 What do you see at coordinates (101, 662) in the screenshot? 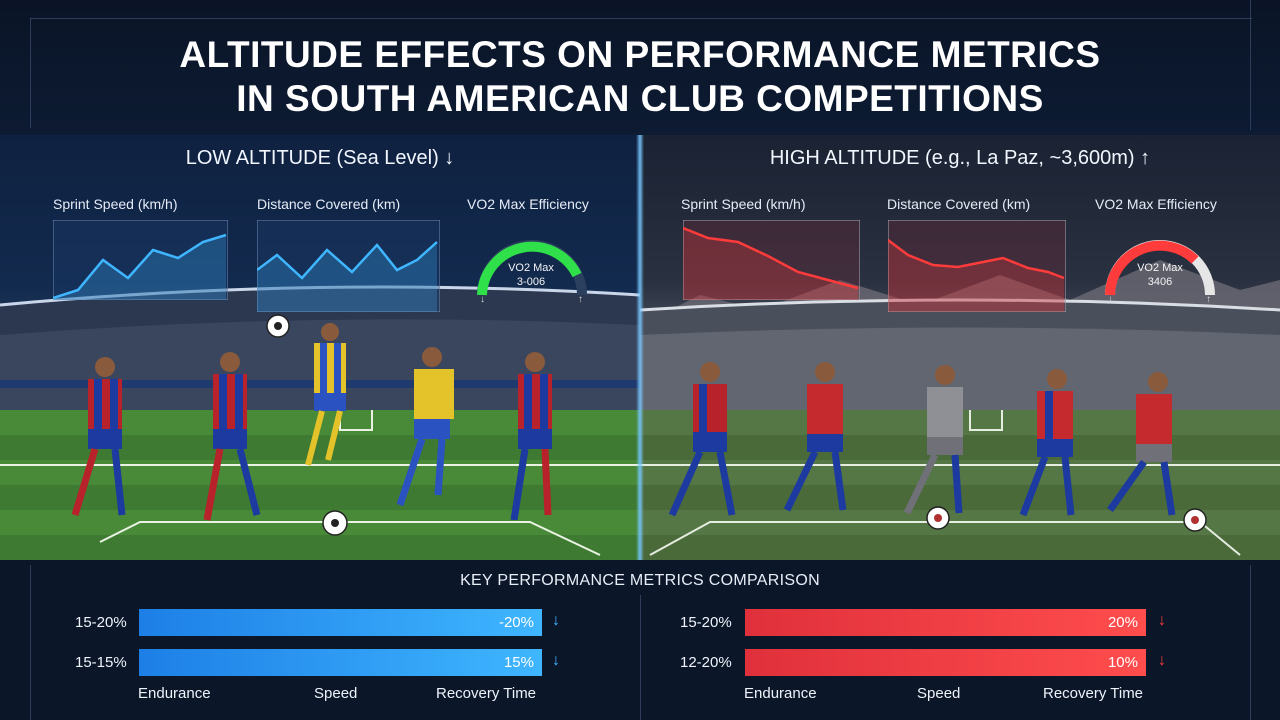
I see `left-row-label: 15-15%` at bounding box center [101, 662].